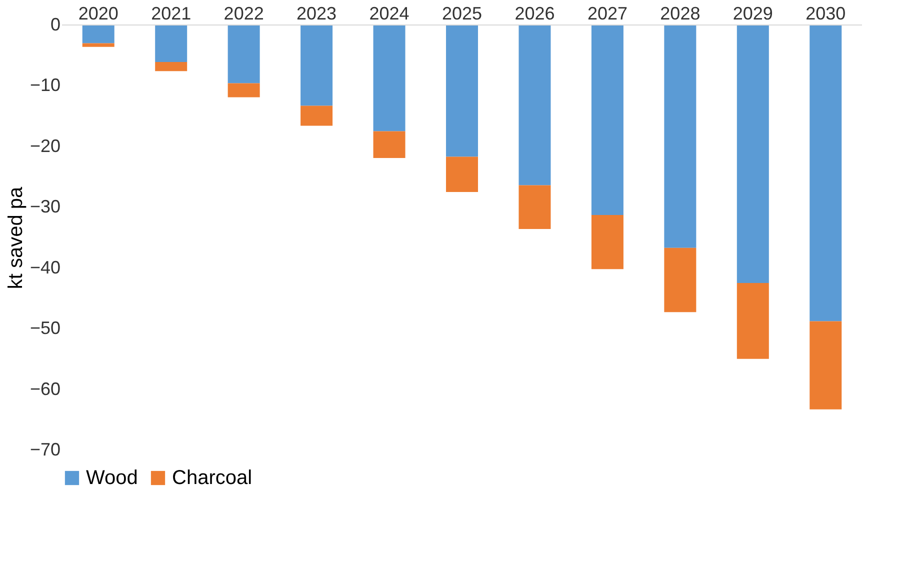 This screenshot has height=579, width=921. Describe the element at coordinates (112, 478) in the screenshot. I see `legend-label: Wood` at that location.